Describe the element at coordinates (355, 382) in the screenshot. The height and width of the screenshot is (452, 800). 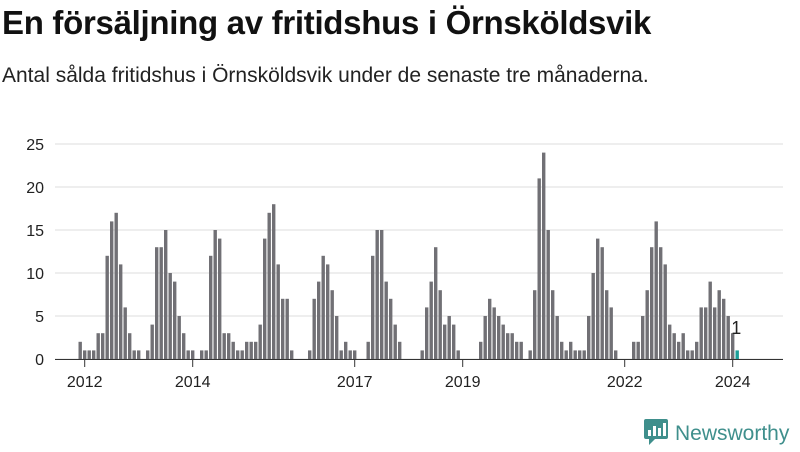
I see `x-tick-label: 2017` at that location.